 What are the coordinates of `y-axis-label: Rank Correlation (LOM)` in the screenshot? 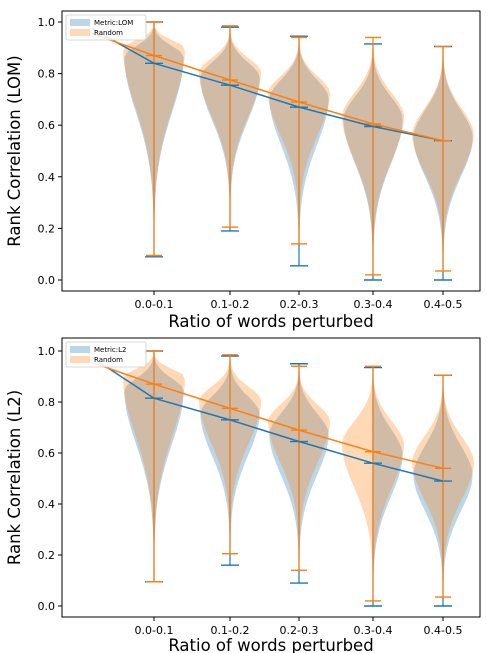 It's located at (14, 150).